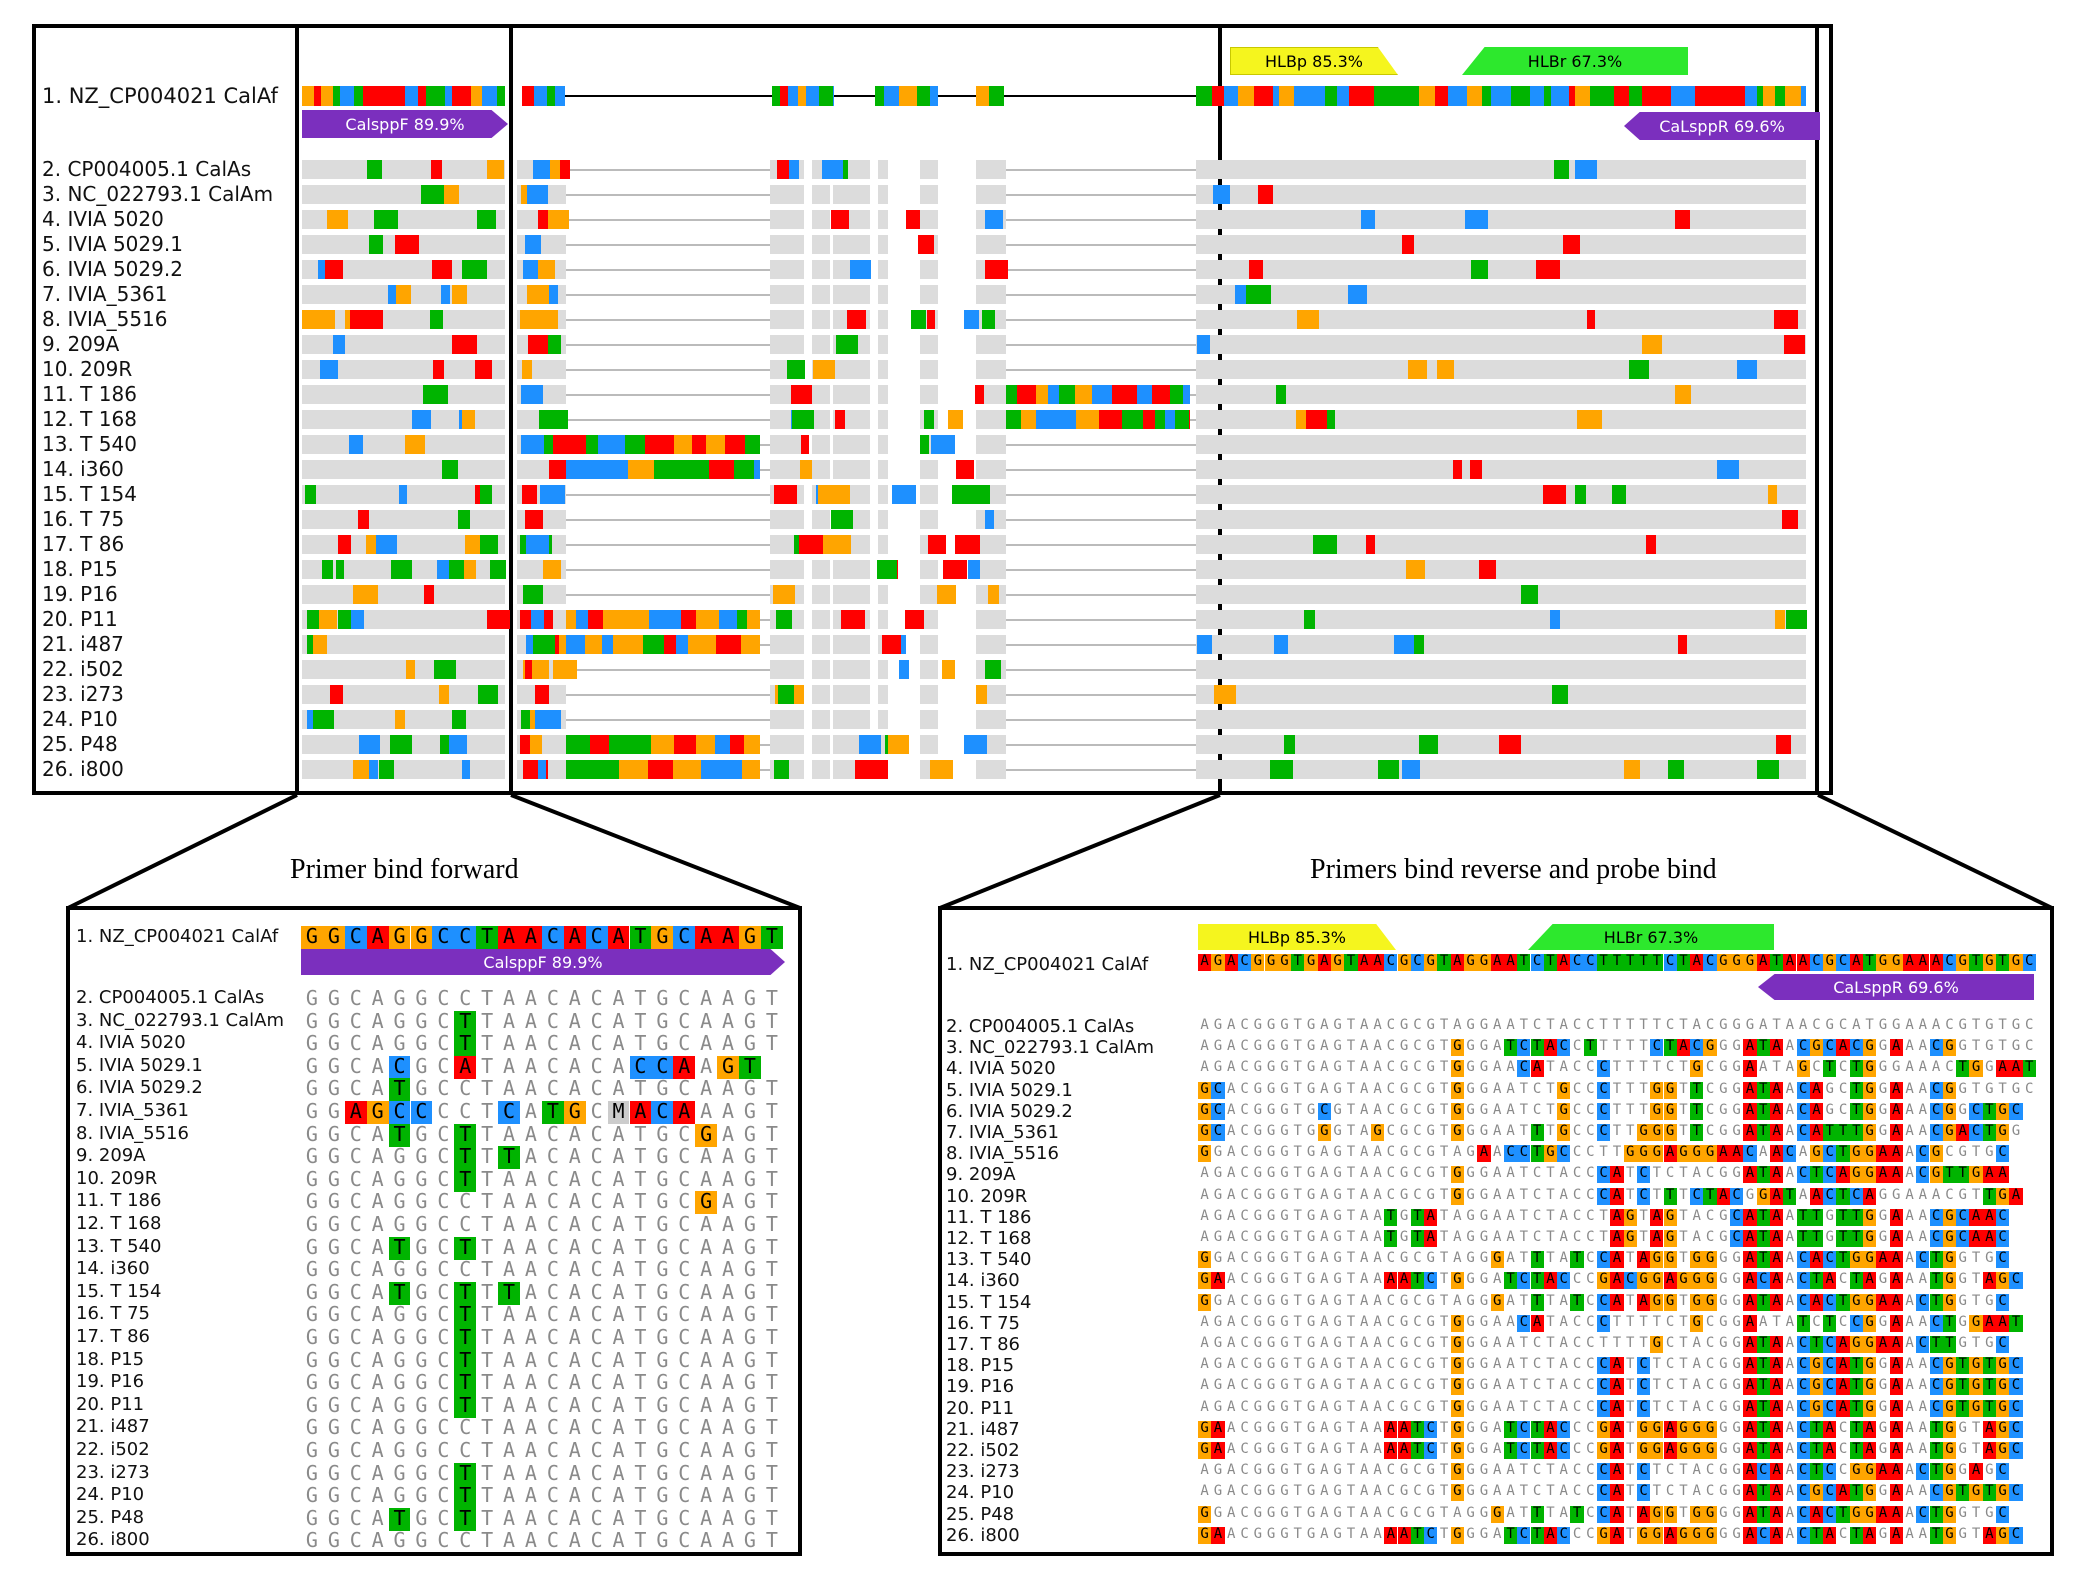  I want to click on reverse-row-label: 15. T 154, so click(989, 1302).